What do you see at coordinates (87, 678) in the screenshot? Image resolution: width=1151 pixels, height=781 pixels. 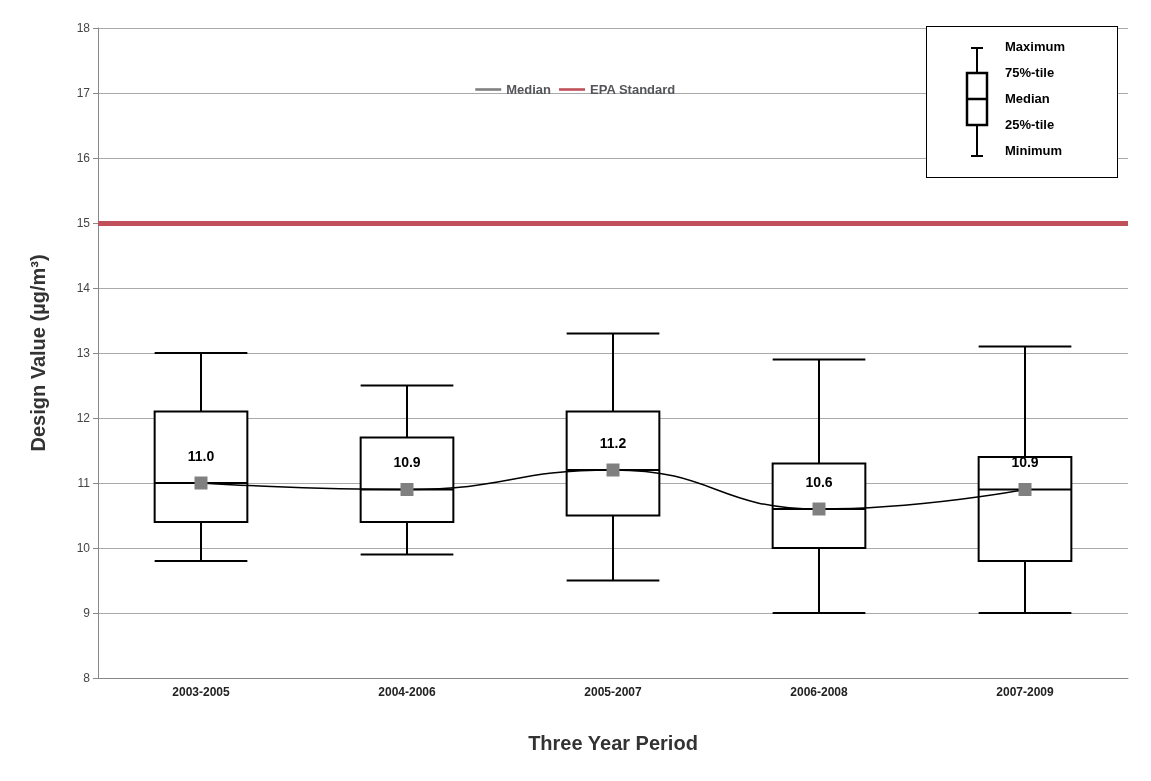 I see `y-tick-label: 8` at bounding box center [87, 678].